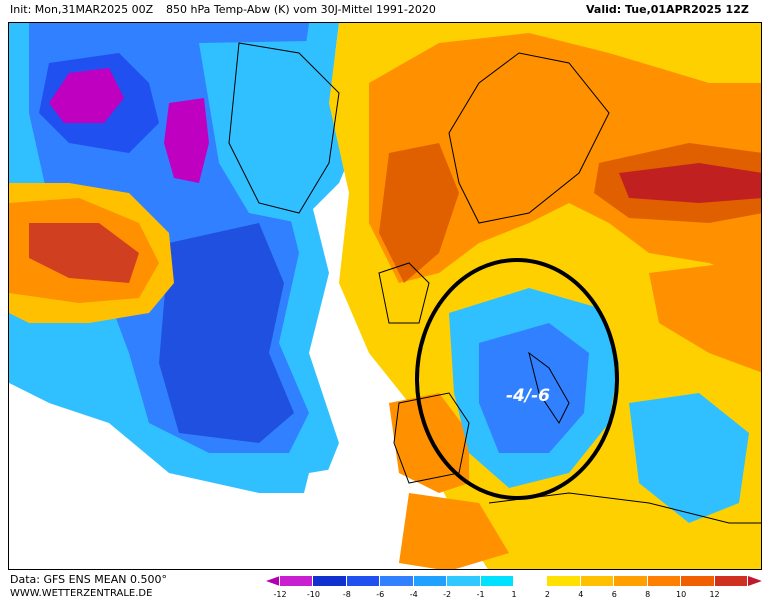  What do you see at coordinates (404, 293) in the screenshot?
I see `british-isles-coastline` at bounding box center [404, 293].